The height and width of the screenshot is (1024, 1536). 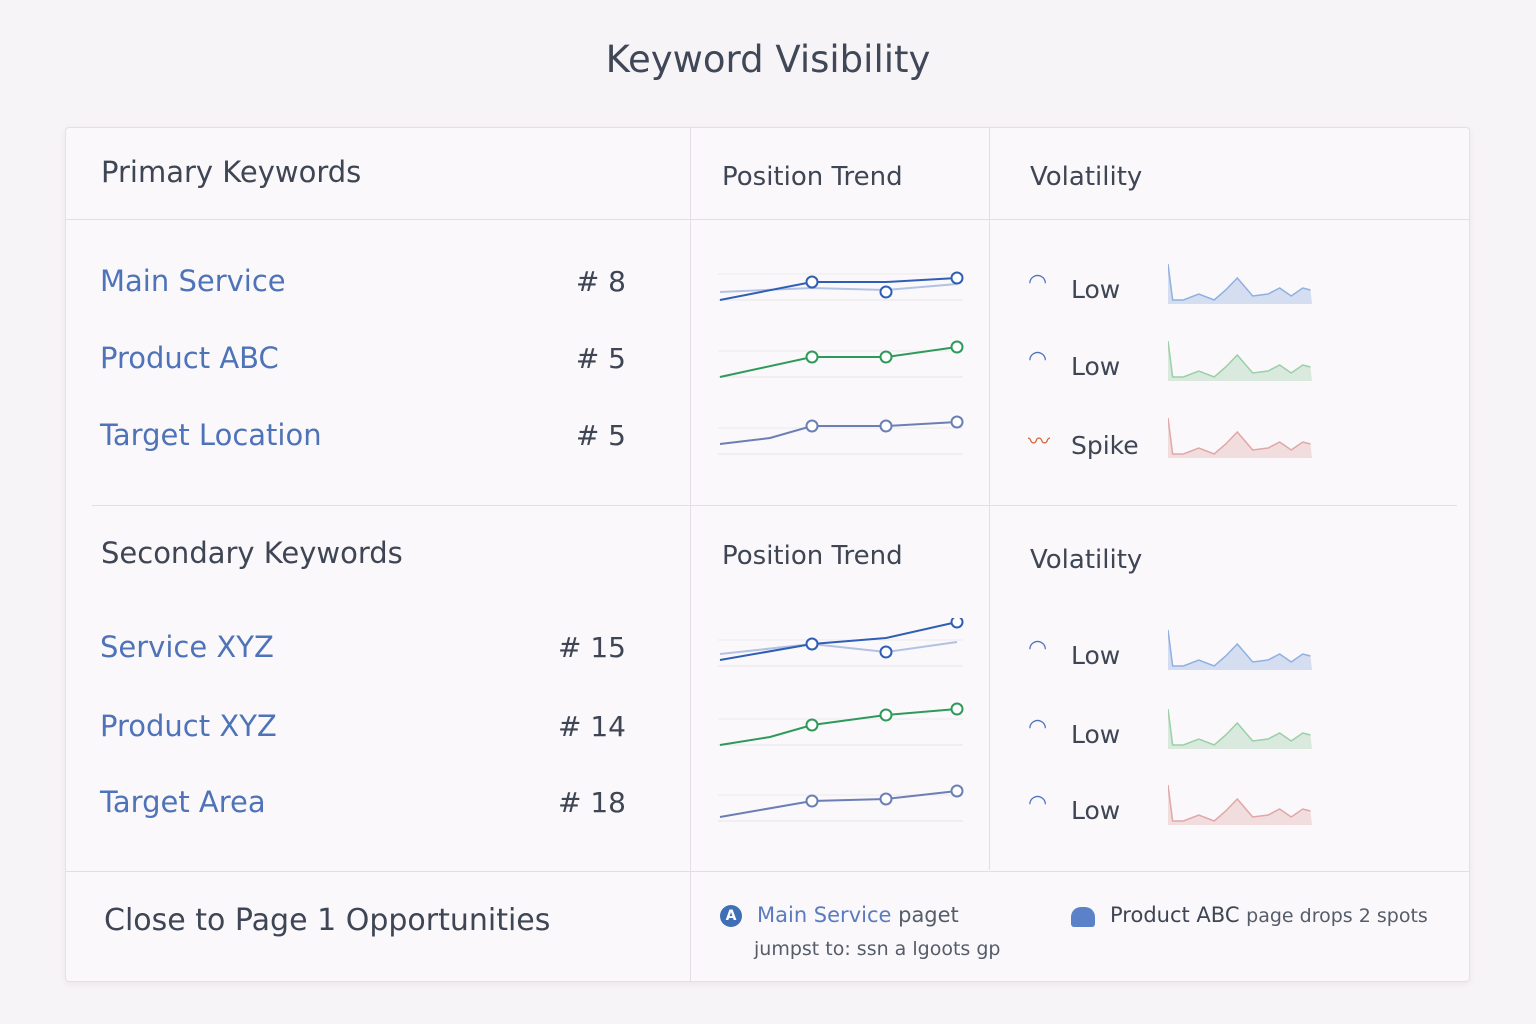 I want to click on secondary-keywords-heading: Secondary Keywords, so click(x=252, y=553).